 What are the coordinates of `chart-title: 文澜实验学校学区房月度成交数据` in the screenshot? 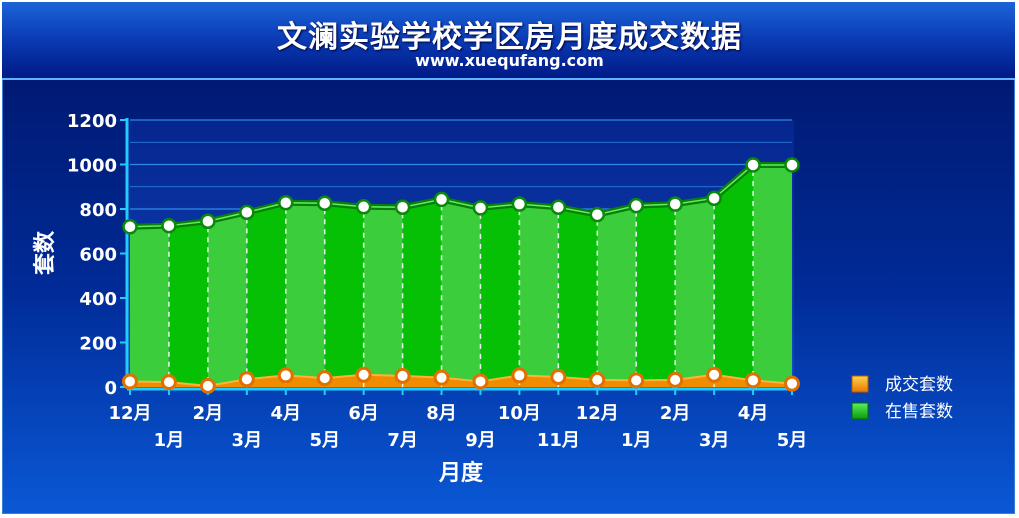 It's located at (509, 37).